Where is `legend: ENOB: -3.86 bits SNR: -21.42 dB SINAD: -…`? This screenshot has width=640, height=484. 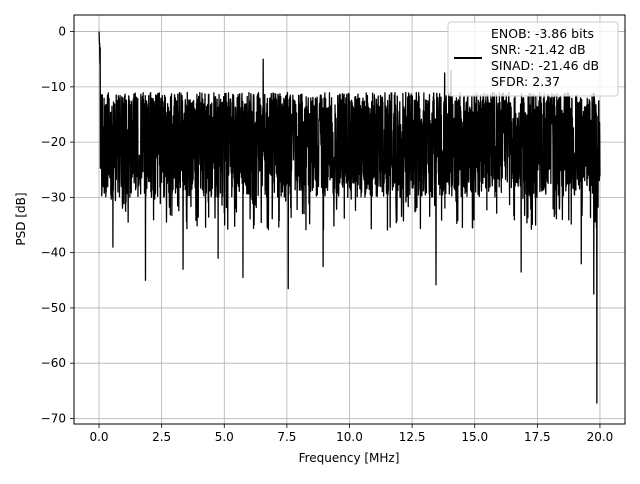 legend: ENOB: -3.86 bits SNR: -21.42 dB SINAD: -… is located at coordinates (533, 59).